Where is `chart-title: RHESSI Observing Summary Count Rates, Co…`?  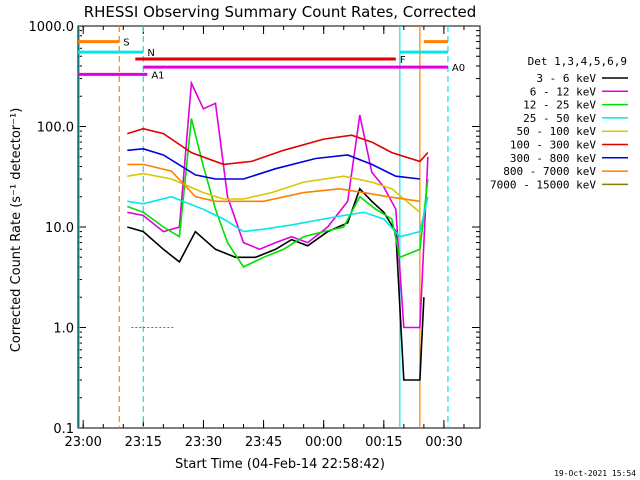
chart-title: RHESSI Observing Summary Count Rates, Co… is located at coordinates (280, 12).